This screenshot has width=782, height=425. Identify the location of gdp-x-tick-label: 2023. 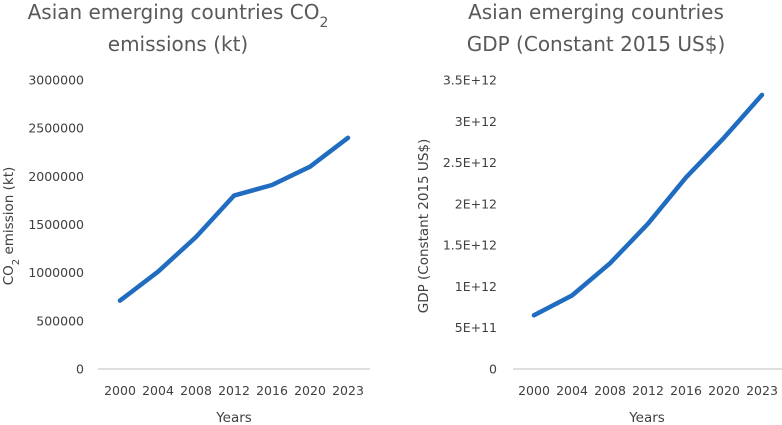
(762, 390).